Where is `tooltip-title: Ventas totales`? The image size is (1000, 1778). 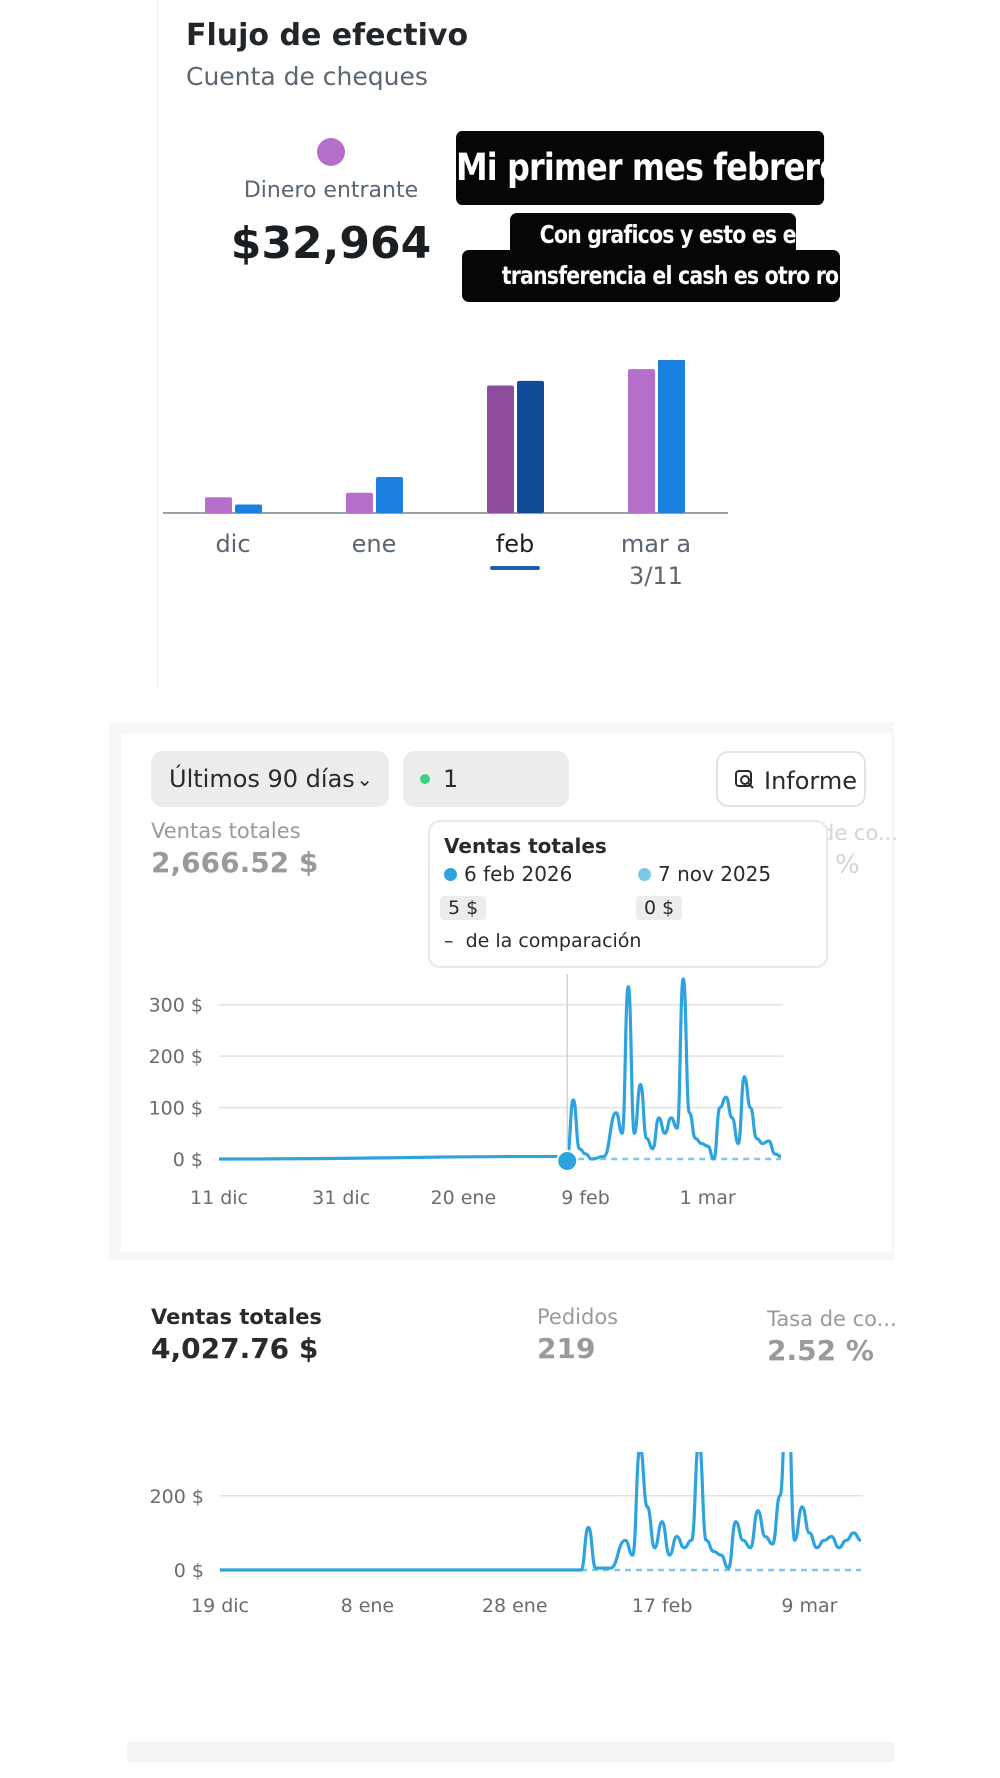 tooltip-title: Ventas totales is located at coordinates (525, 846).